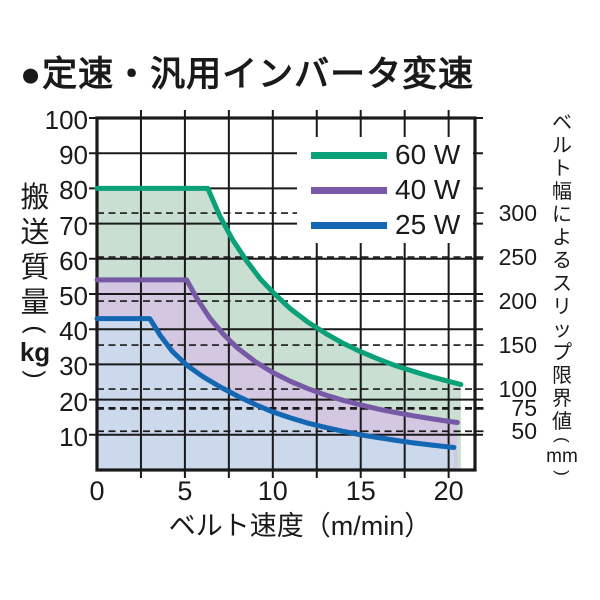 This screenshot has width=600, height=600. Describe the element at coordinates (428, 189) in the screenshot. I see `legend-label-40w: 40 W` at that location.